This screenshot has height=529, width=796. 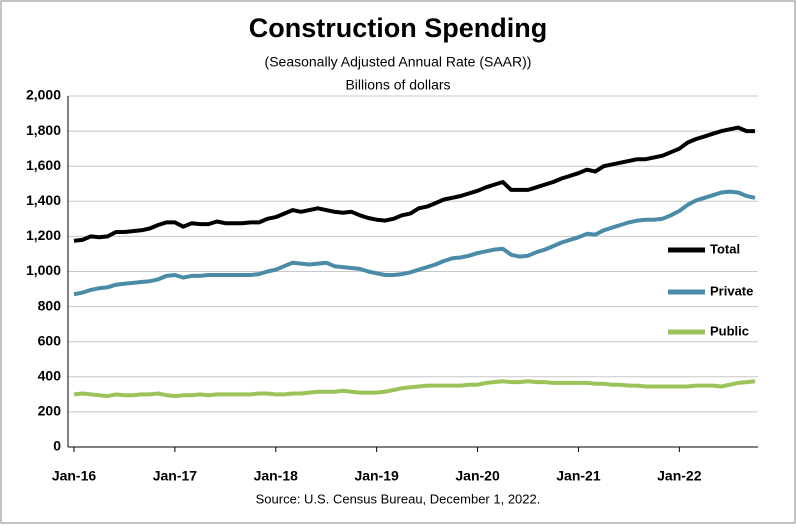 I want to click on y-tick-label: 1,600, so click(x=43, y=165).